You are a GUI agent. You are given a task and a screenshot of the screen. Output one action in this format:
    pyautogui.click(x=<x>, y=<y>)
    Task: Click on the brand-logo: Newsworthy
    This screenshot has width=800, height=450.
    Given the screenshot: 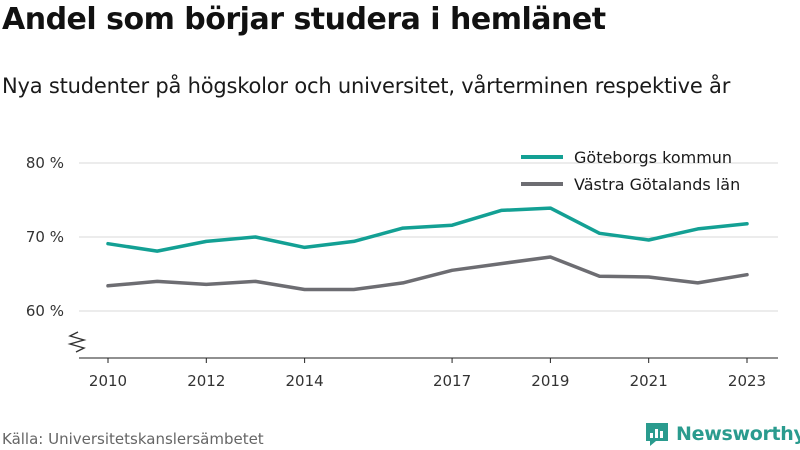 What is the action you would take?
    pyautogui.click(x=722, y=434)
    